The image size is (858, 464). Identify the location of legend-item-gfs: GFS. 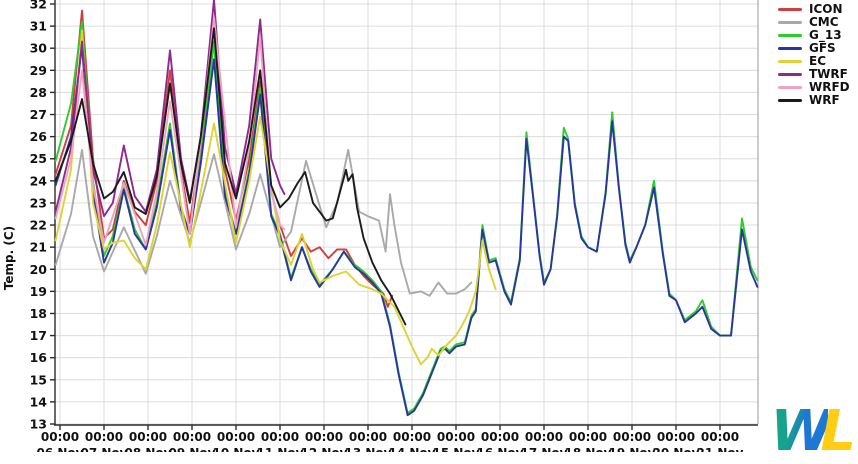
(818, 48).